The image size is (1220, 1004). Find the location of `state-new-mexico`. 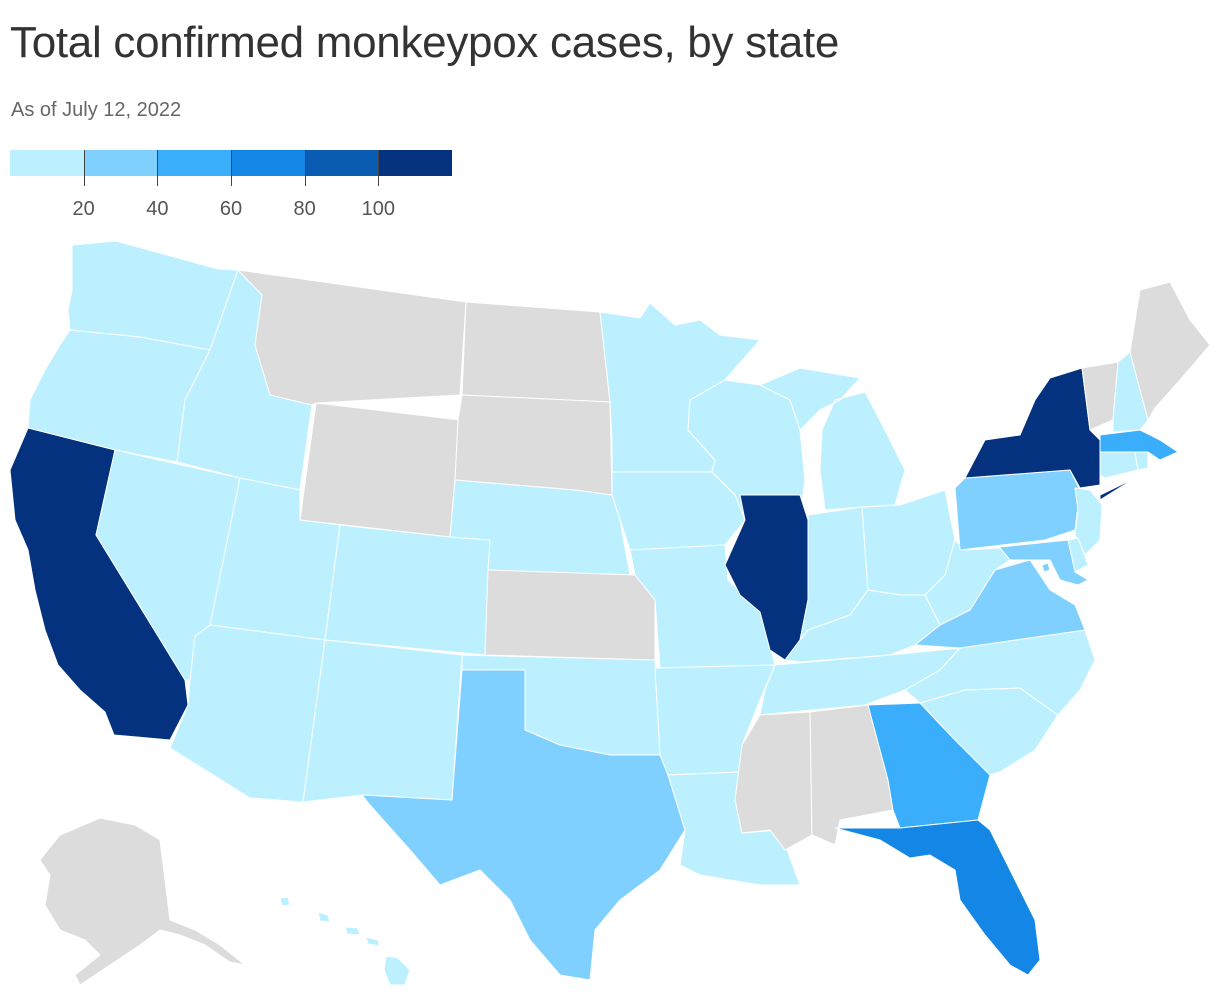

state-new-mexico is located at coordinates (382, 721).